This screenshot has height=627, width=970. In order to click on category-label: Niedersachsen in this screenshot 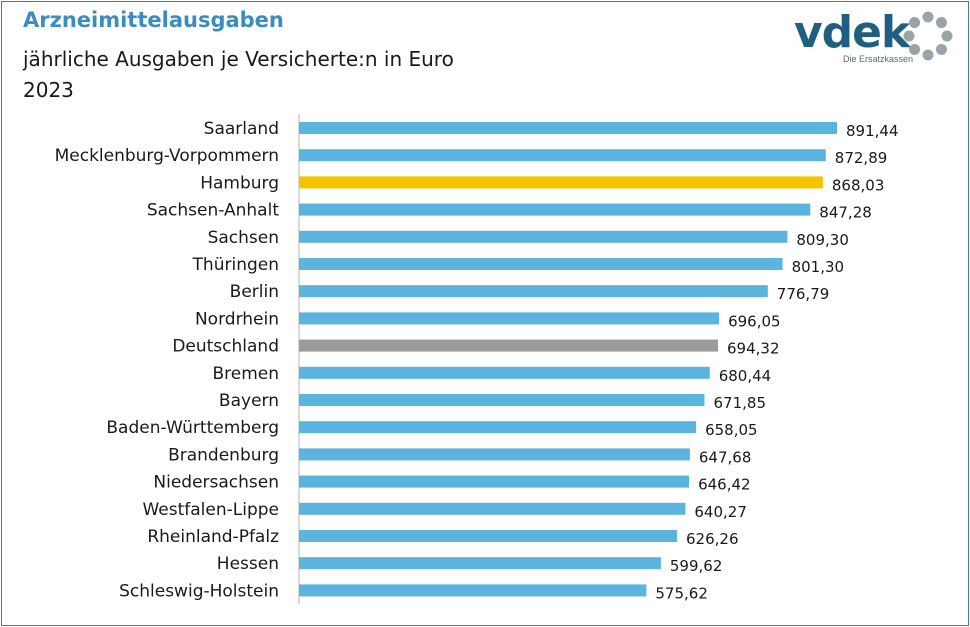, I will do `click(216, 483)`.